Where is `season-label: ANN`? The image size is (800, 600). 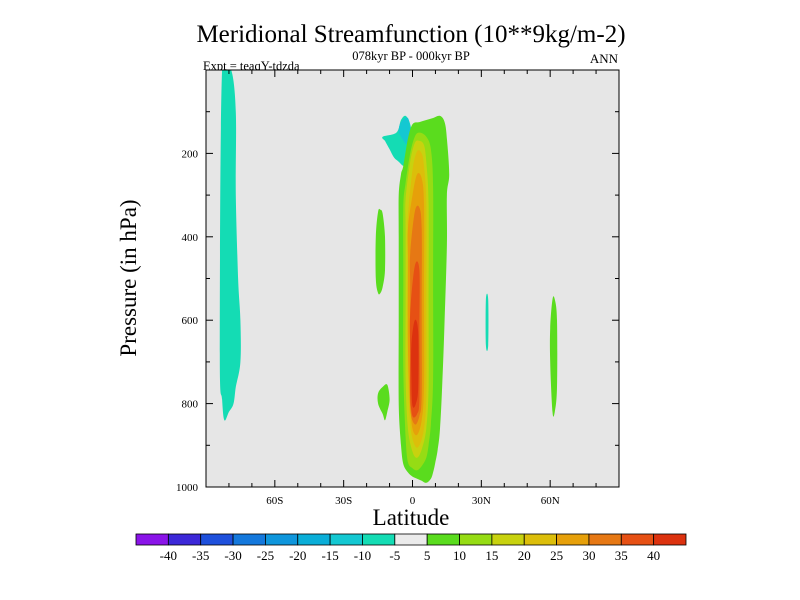
season-label: ANN is located at coordinates (604, 58).